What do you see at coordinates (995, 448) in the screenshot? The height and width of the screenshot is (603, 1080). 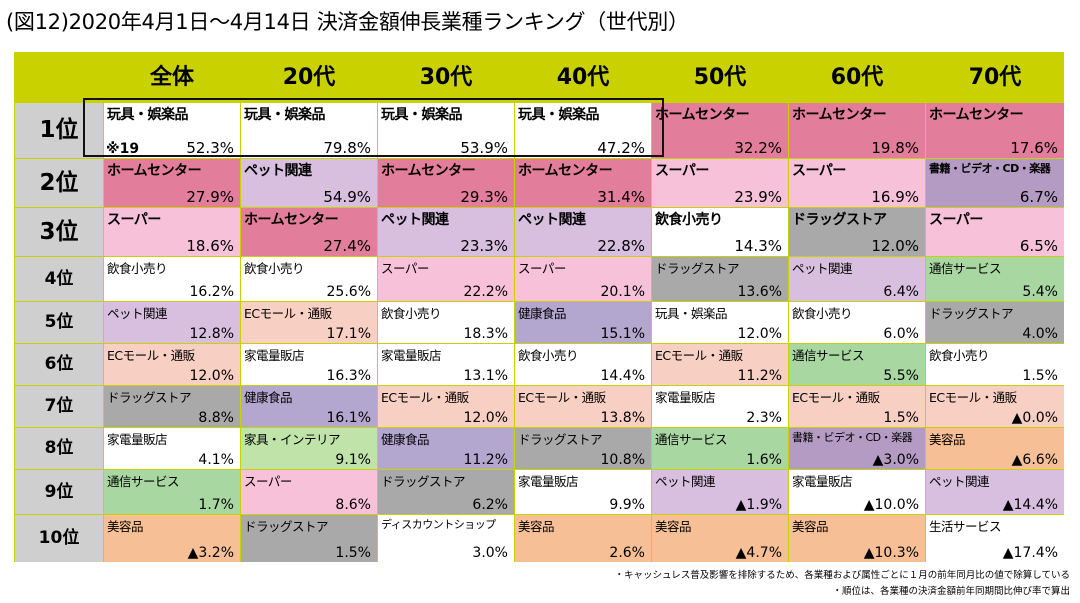 I see `table-cell: 美容品 ▲6.6%` at bounding box center [995, 448].